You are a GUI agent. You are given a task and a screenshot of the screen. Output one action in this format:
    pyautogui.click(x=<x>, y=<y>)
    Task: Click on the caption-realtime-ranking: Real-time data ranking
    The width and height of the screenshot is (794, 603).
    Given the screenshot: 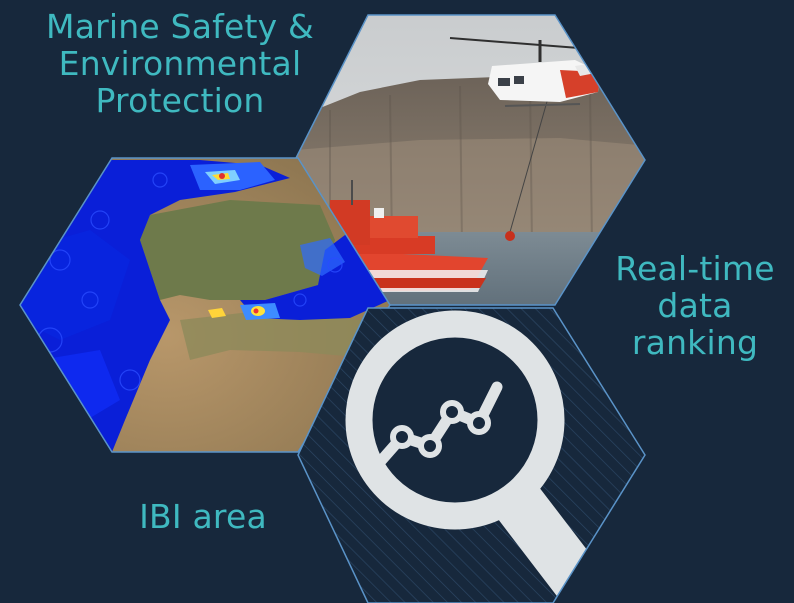 What is the action you would take?
    pyautogui.click(x=695, y=305)
    